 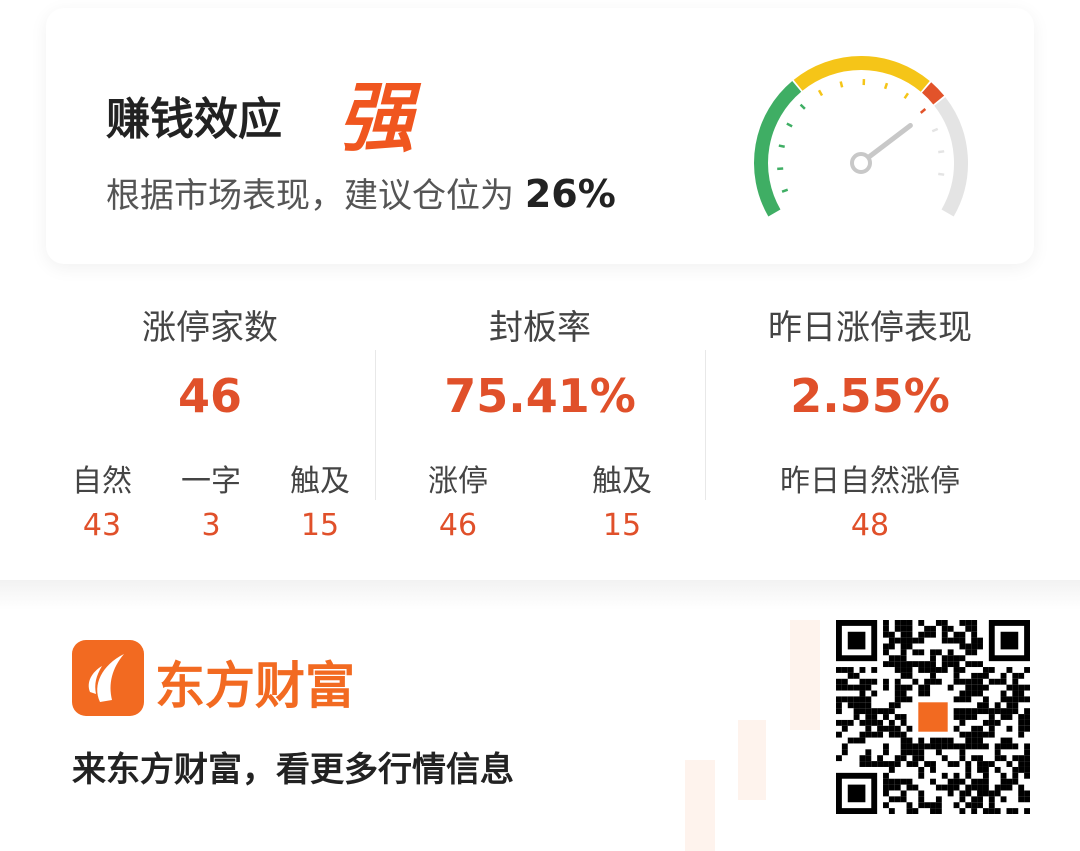 What do you see at coordinates (933, 717) in the screenshot?
I see `qr-code` at bounding box center [933, 717].